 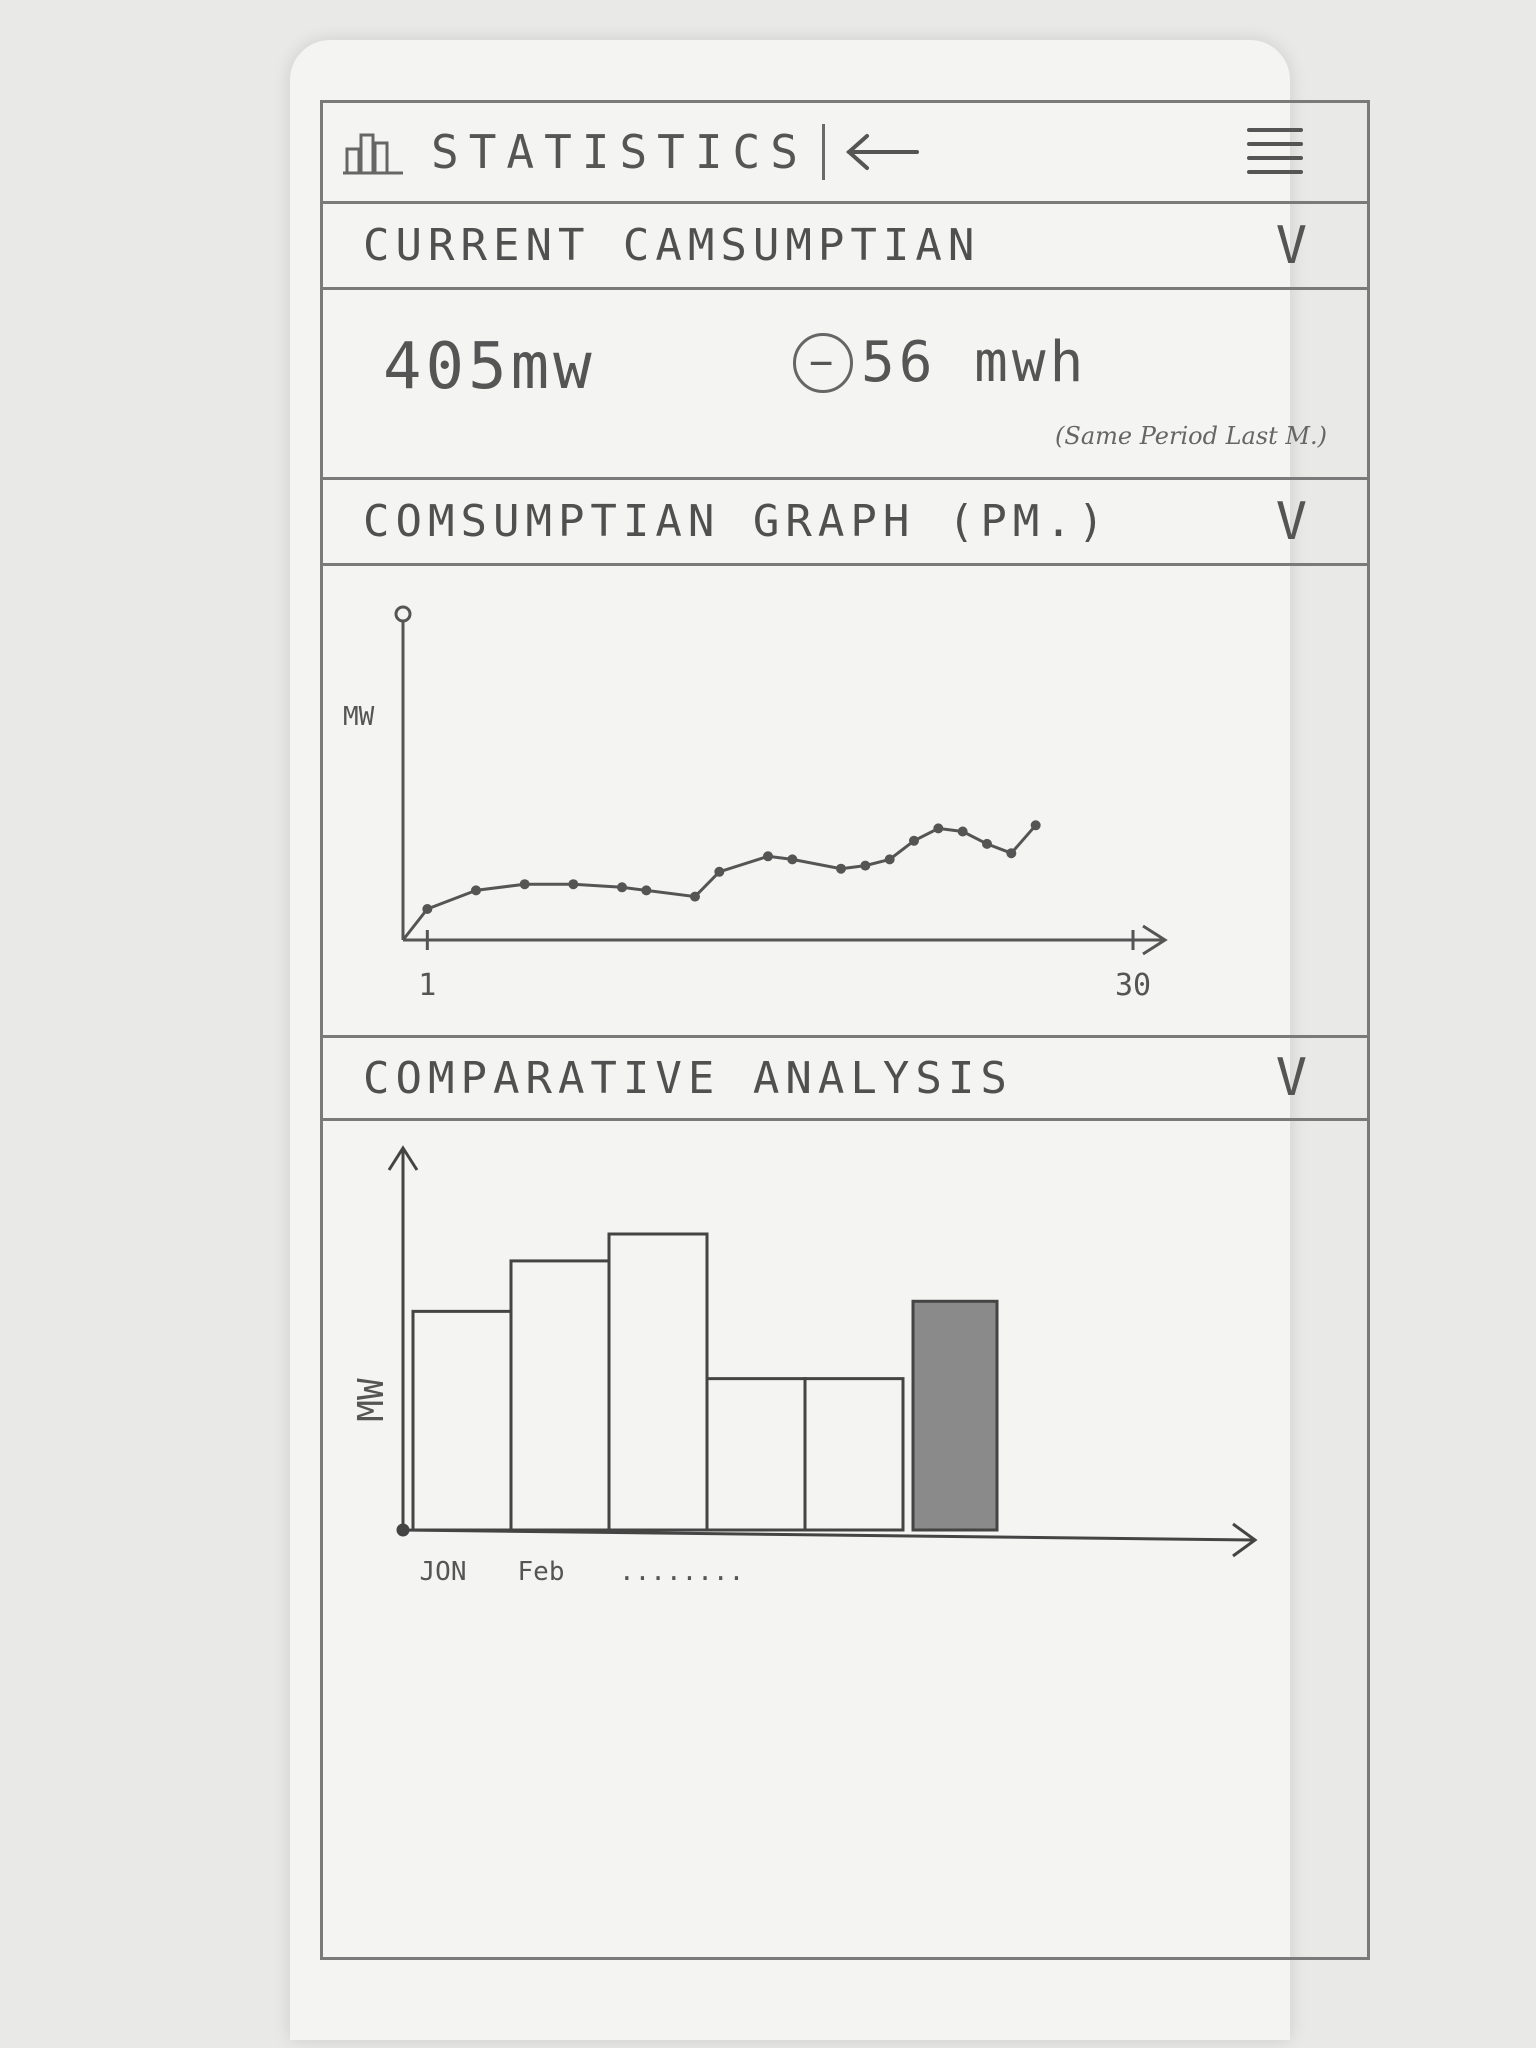 What do you see at coordinates (1275, 152) in the screenshot?
I see `hamburger-menu-icon` at bounding box center [1275, 152].